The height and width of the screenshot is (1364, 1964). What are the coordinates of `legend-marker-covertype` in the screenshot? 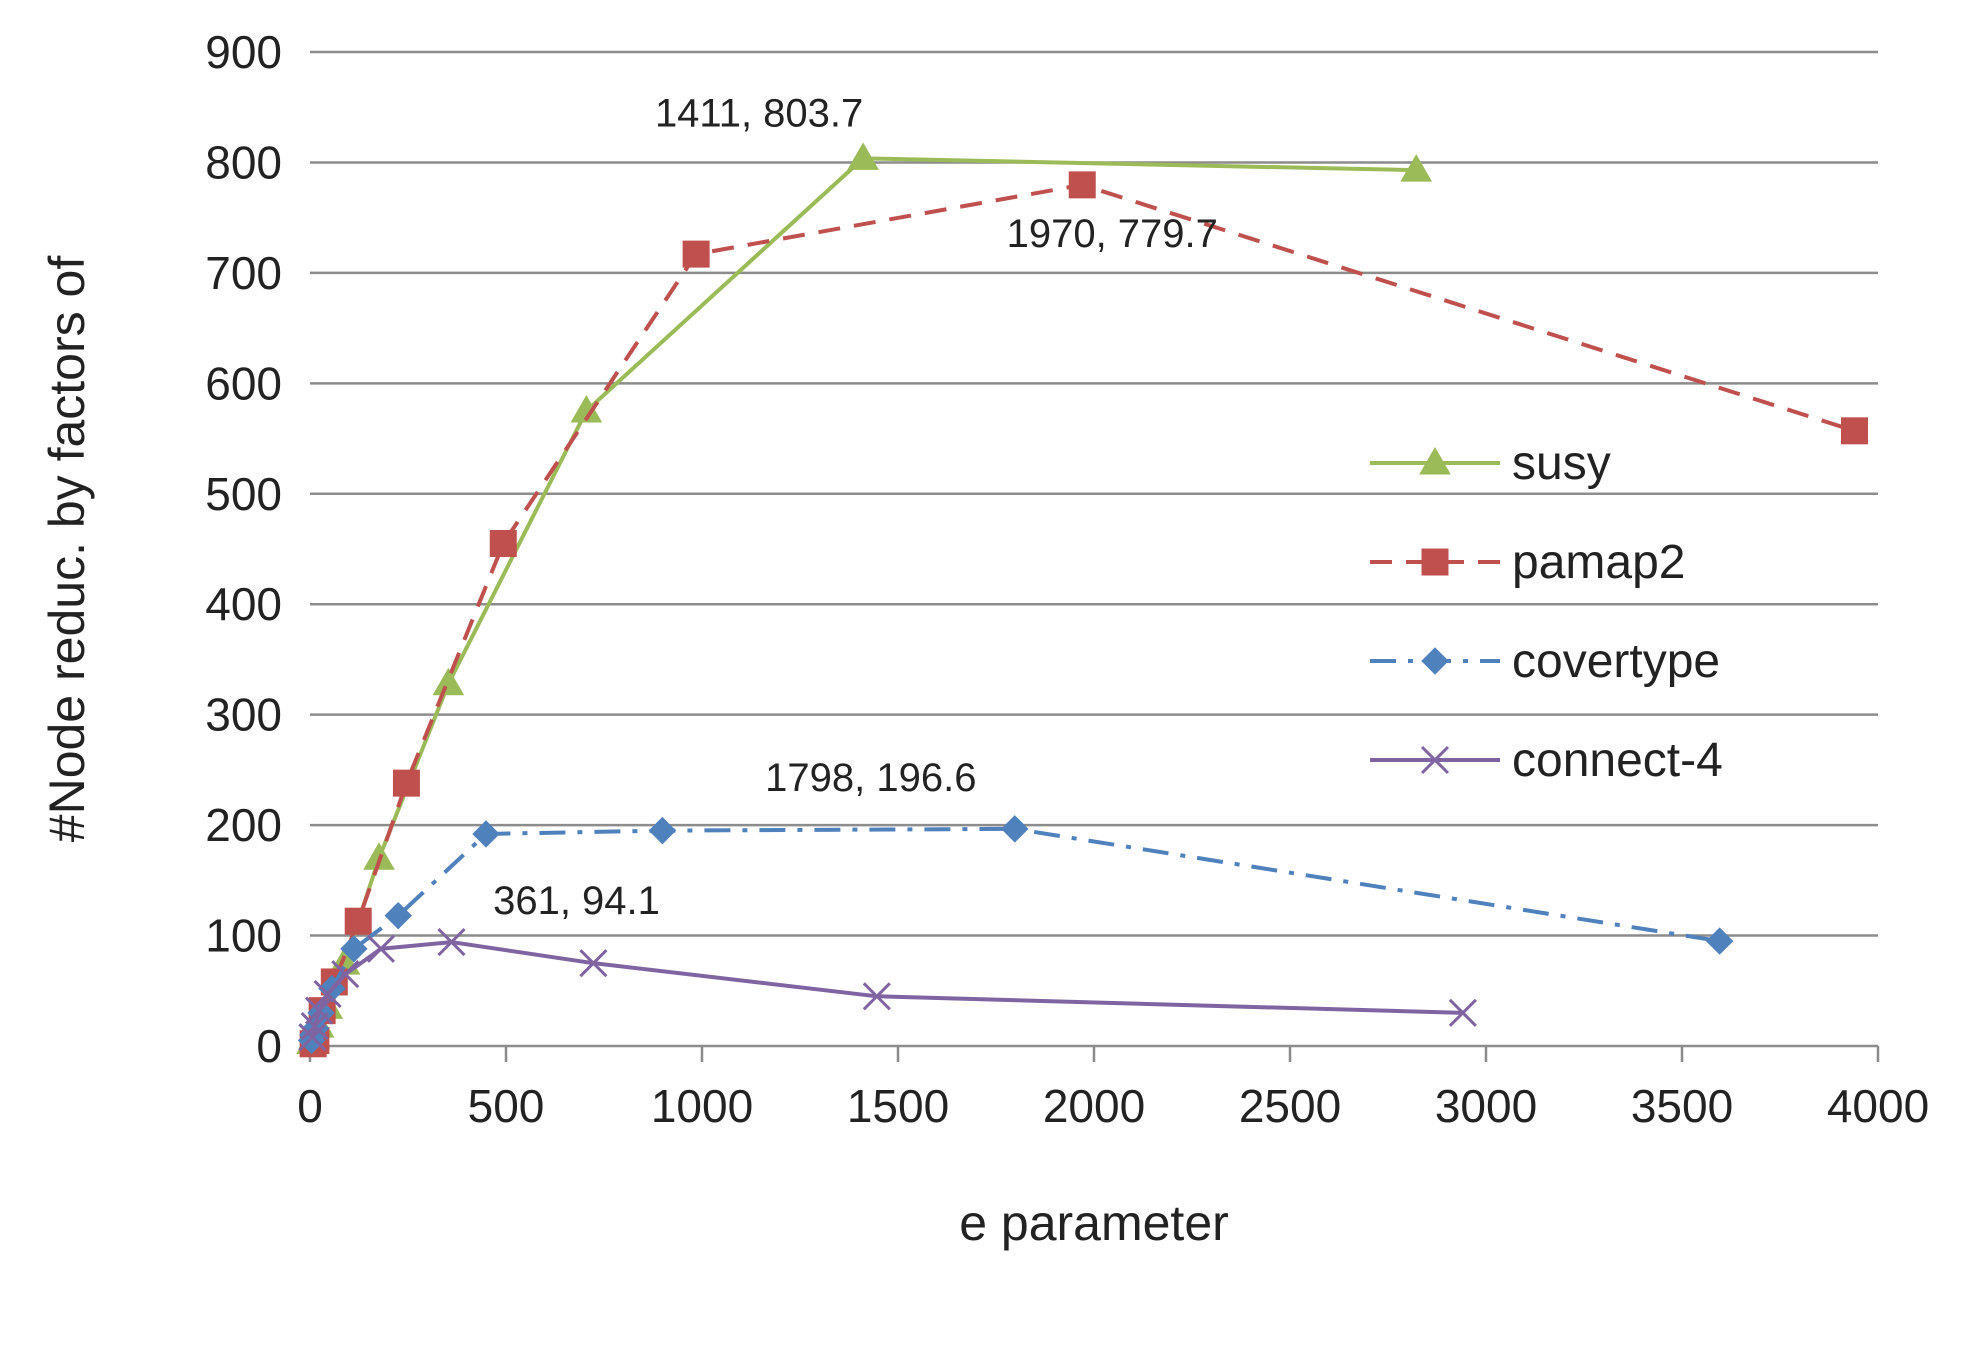 It's located at (1435, 661).